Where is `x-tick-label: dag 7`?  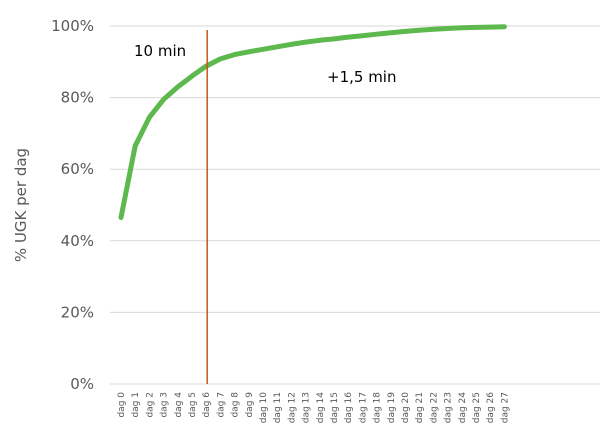 x-tick-label: dag 7 is located at coordinates (221, 405).